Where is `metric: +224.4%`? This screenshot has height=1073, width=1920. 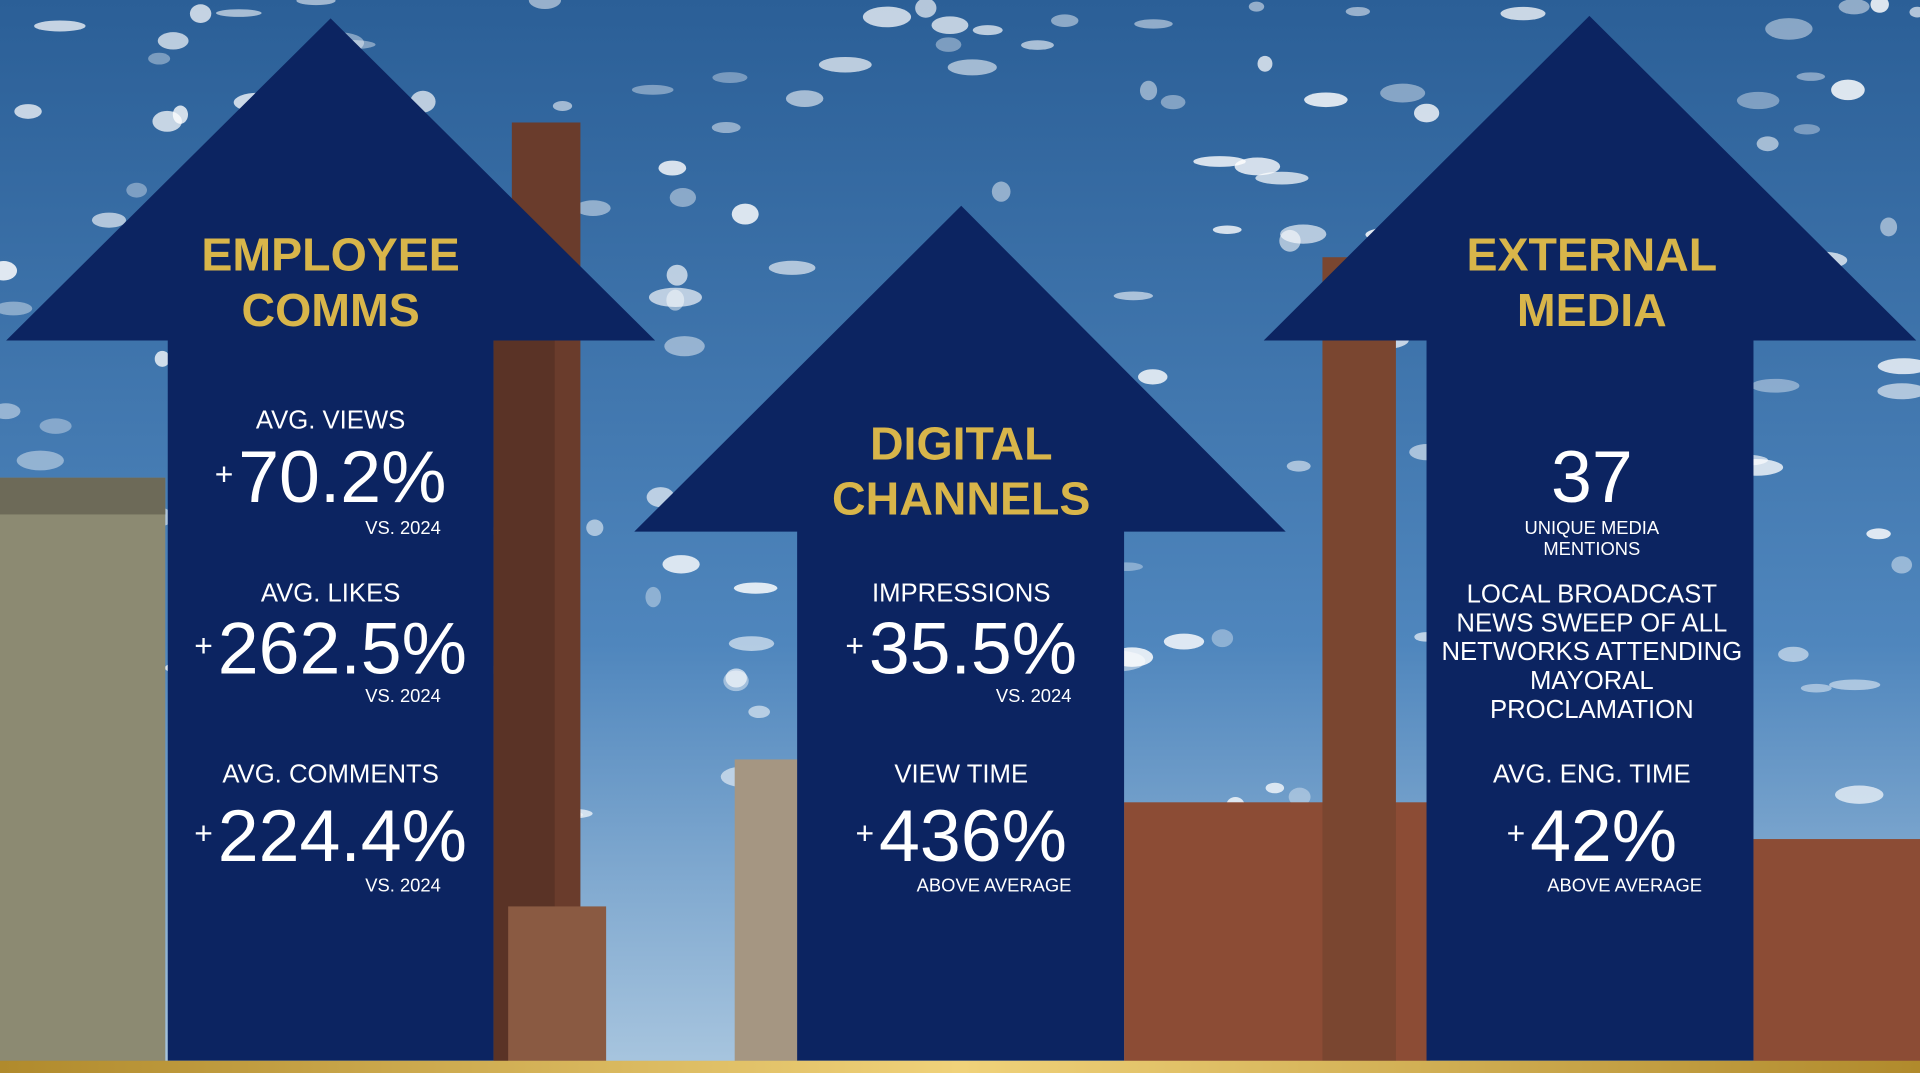 metric: +224.4% is located at coordinates (330, 835).